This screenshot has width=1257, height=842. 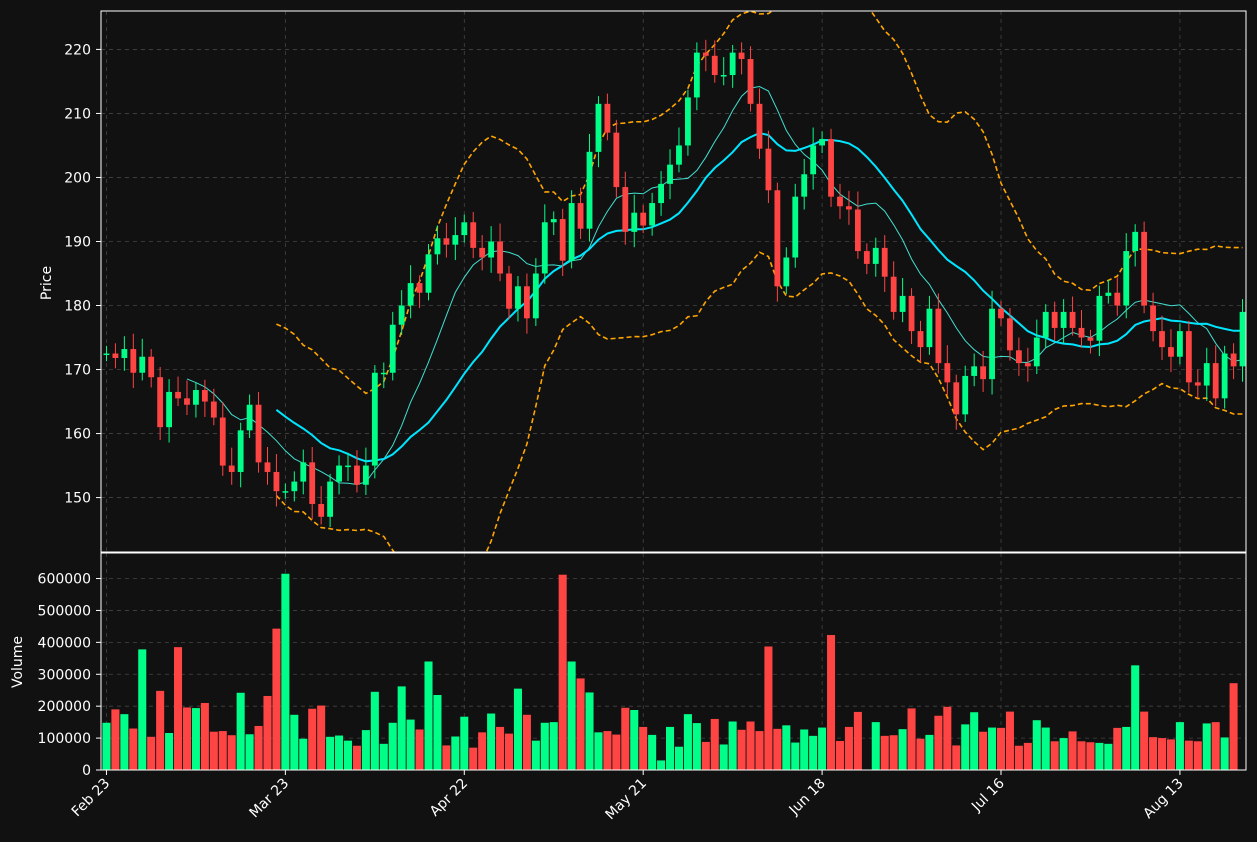 I want to click on price-tick-label: 210, so click(x=77, y=114).